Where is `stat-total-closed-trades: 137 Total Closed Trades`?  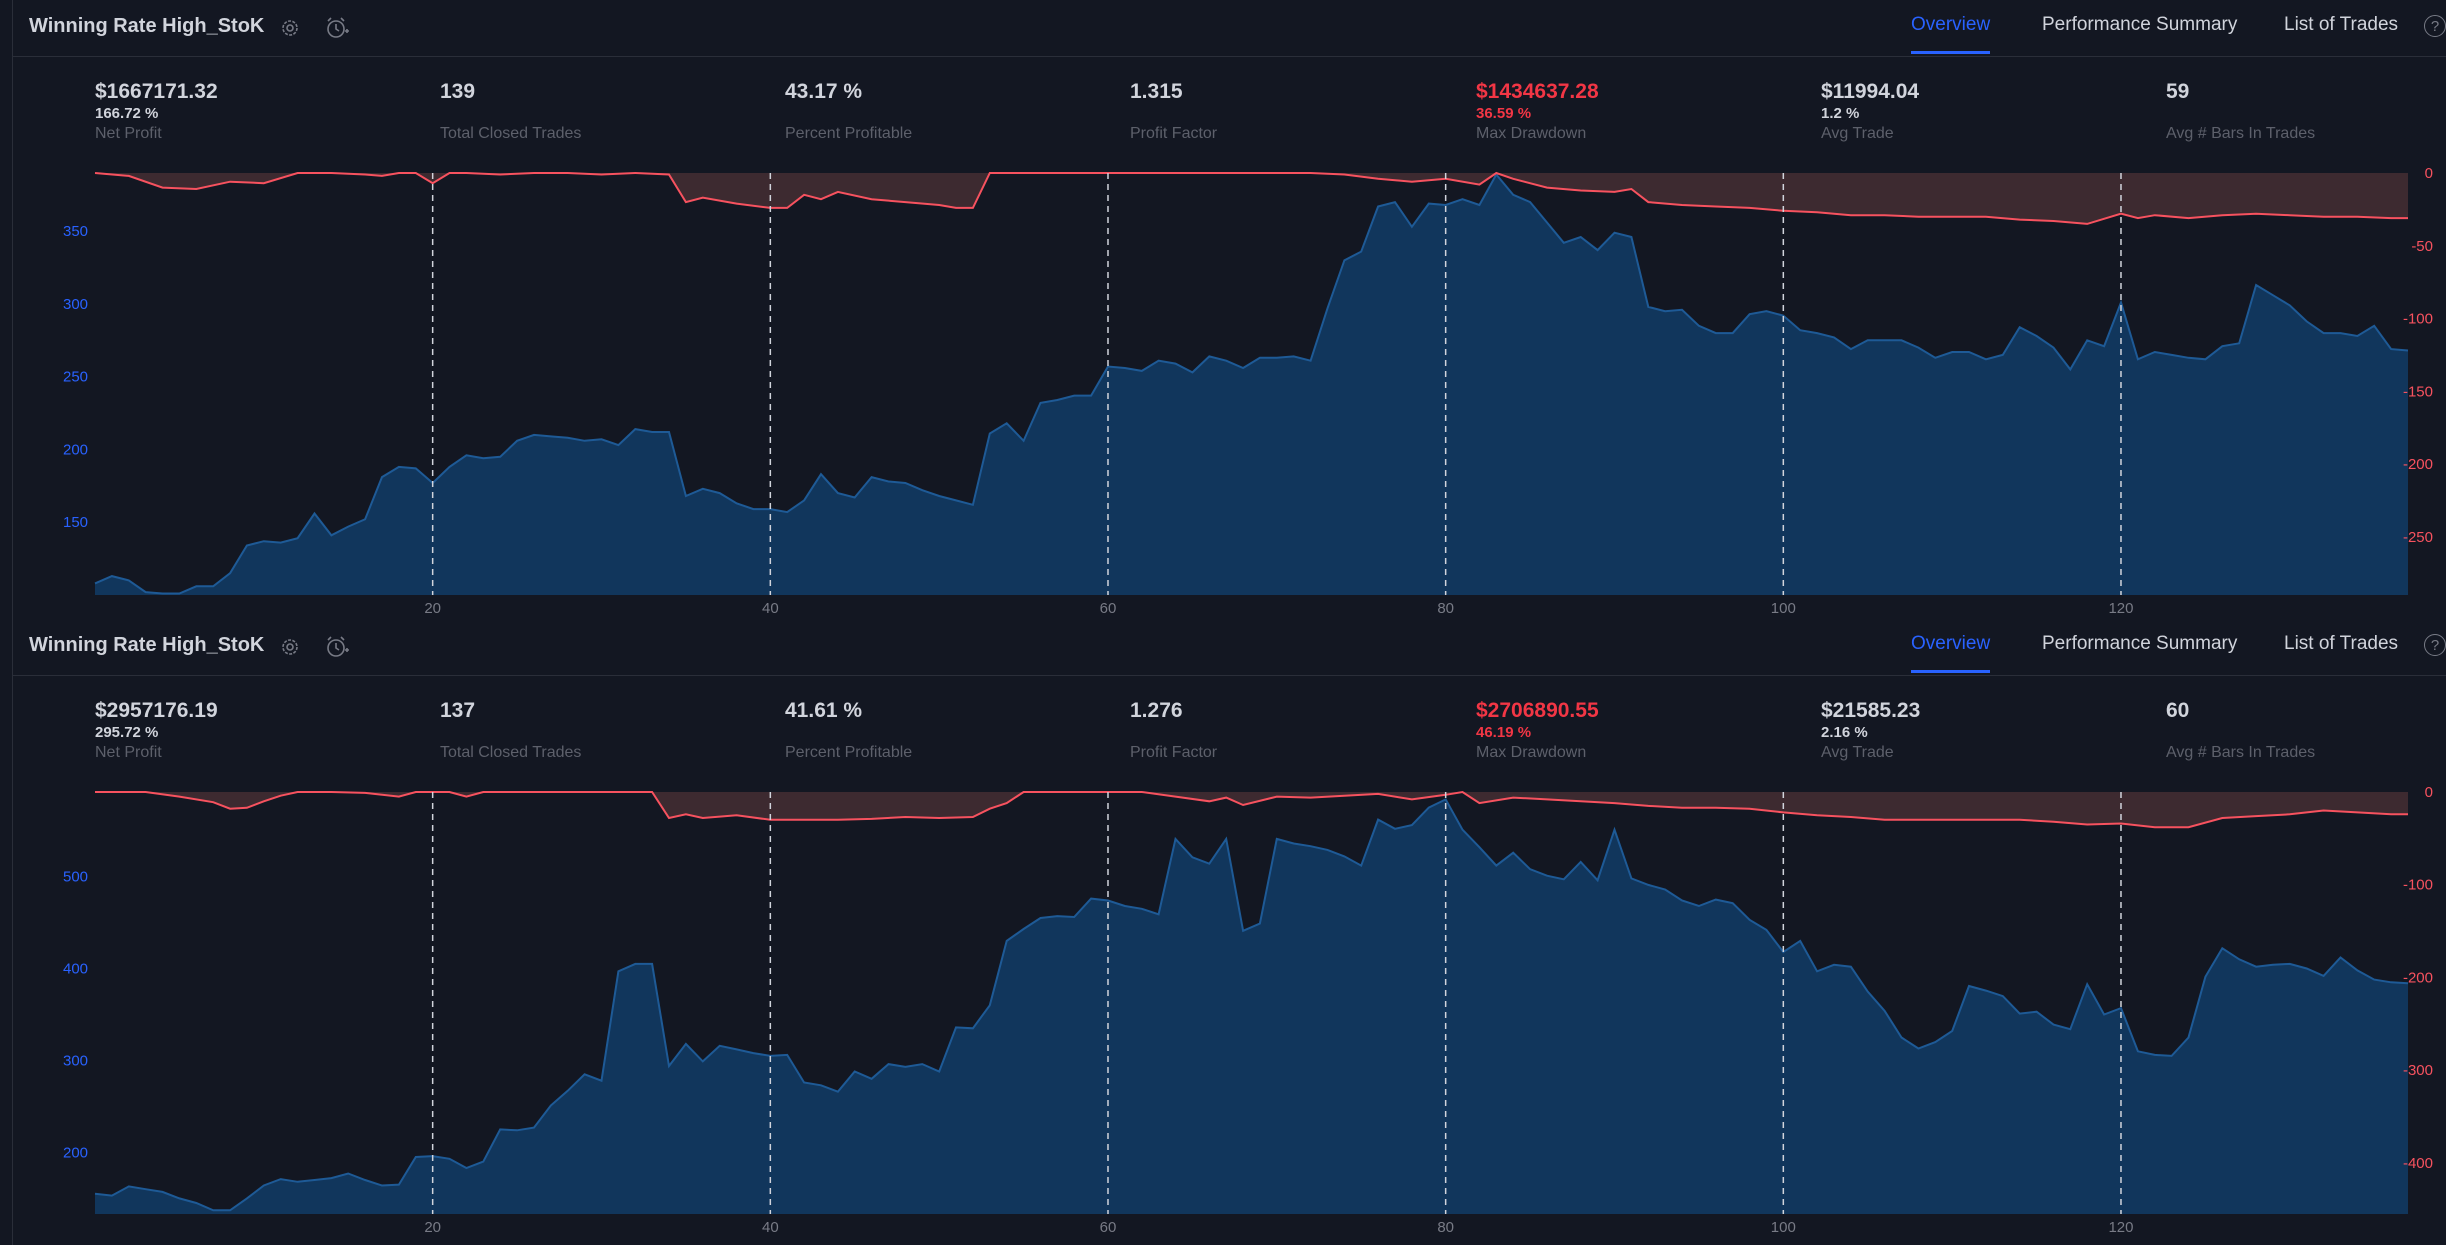
stat-total-closed-trades: 137 Total Closed Trades is located at coordinates (510, 731).